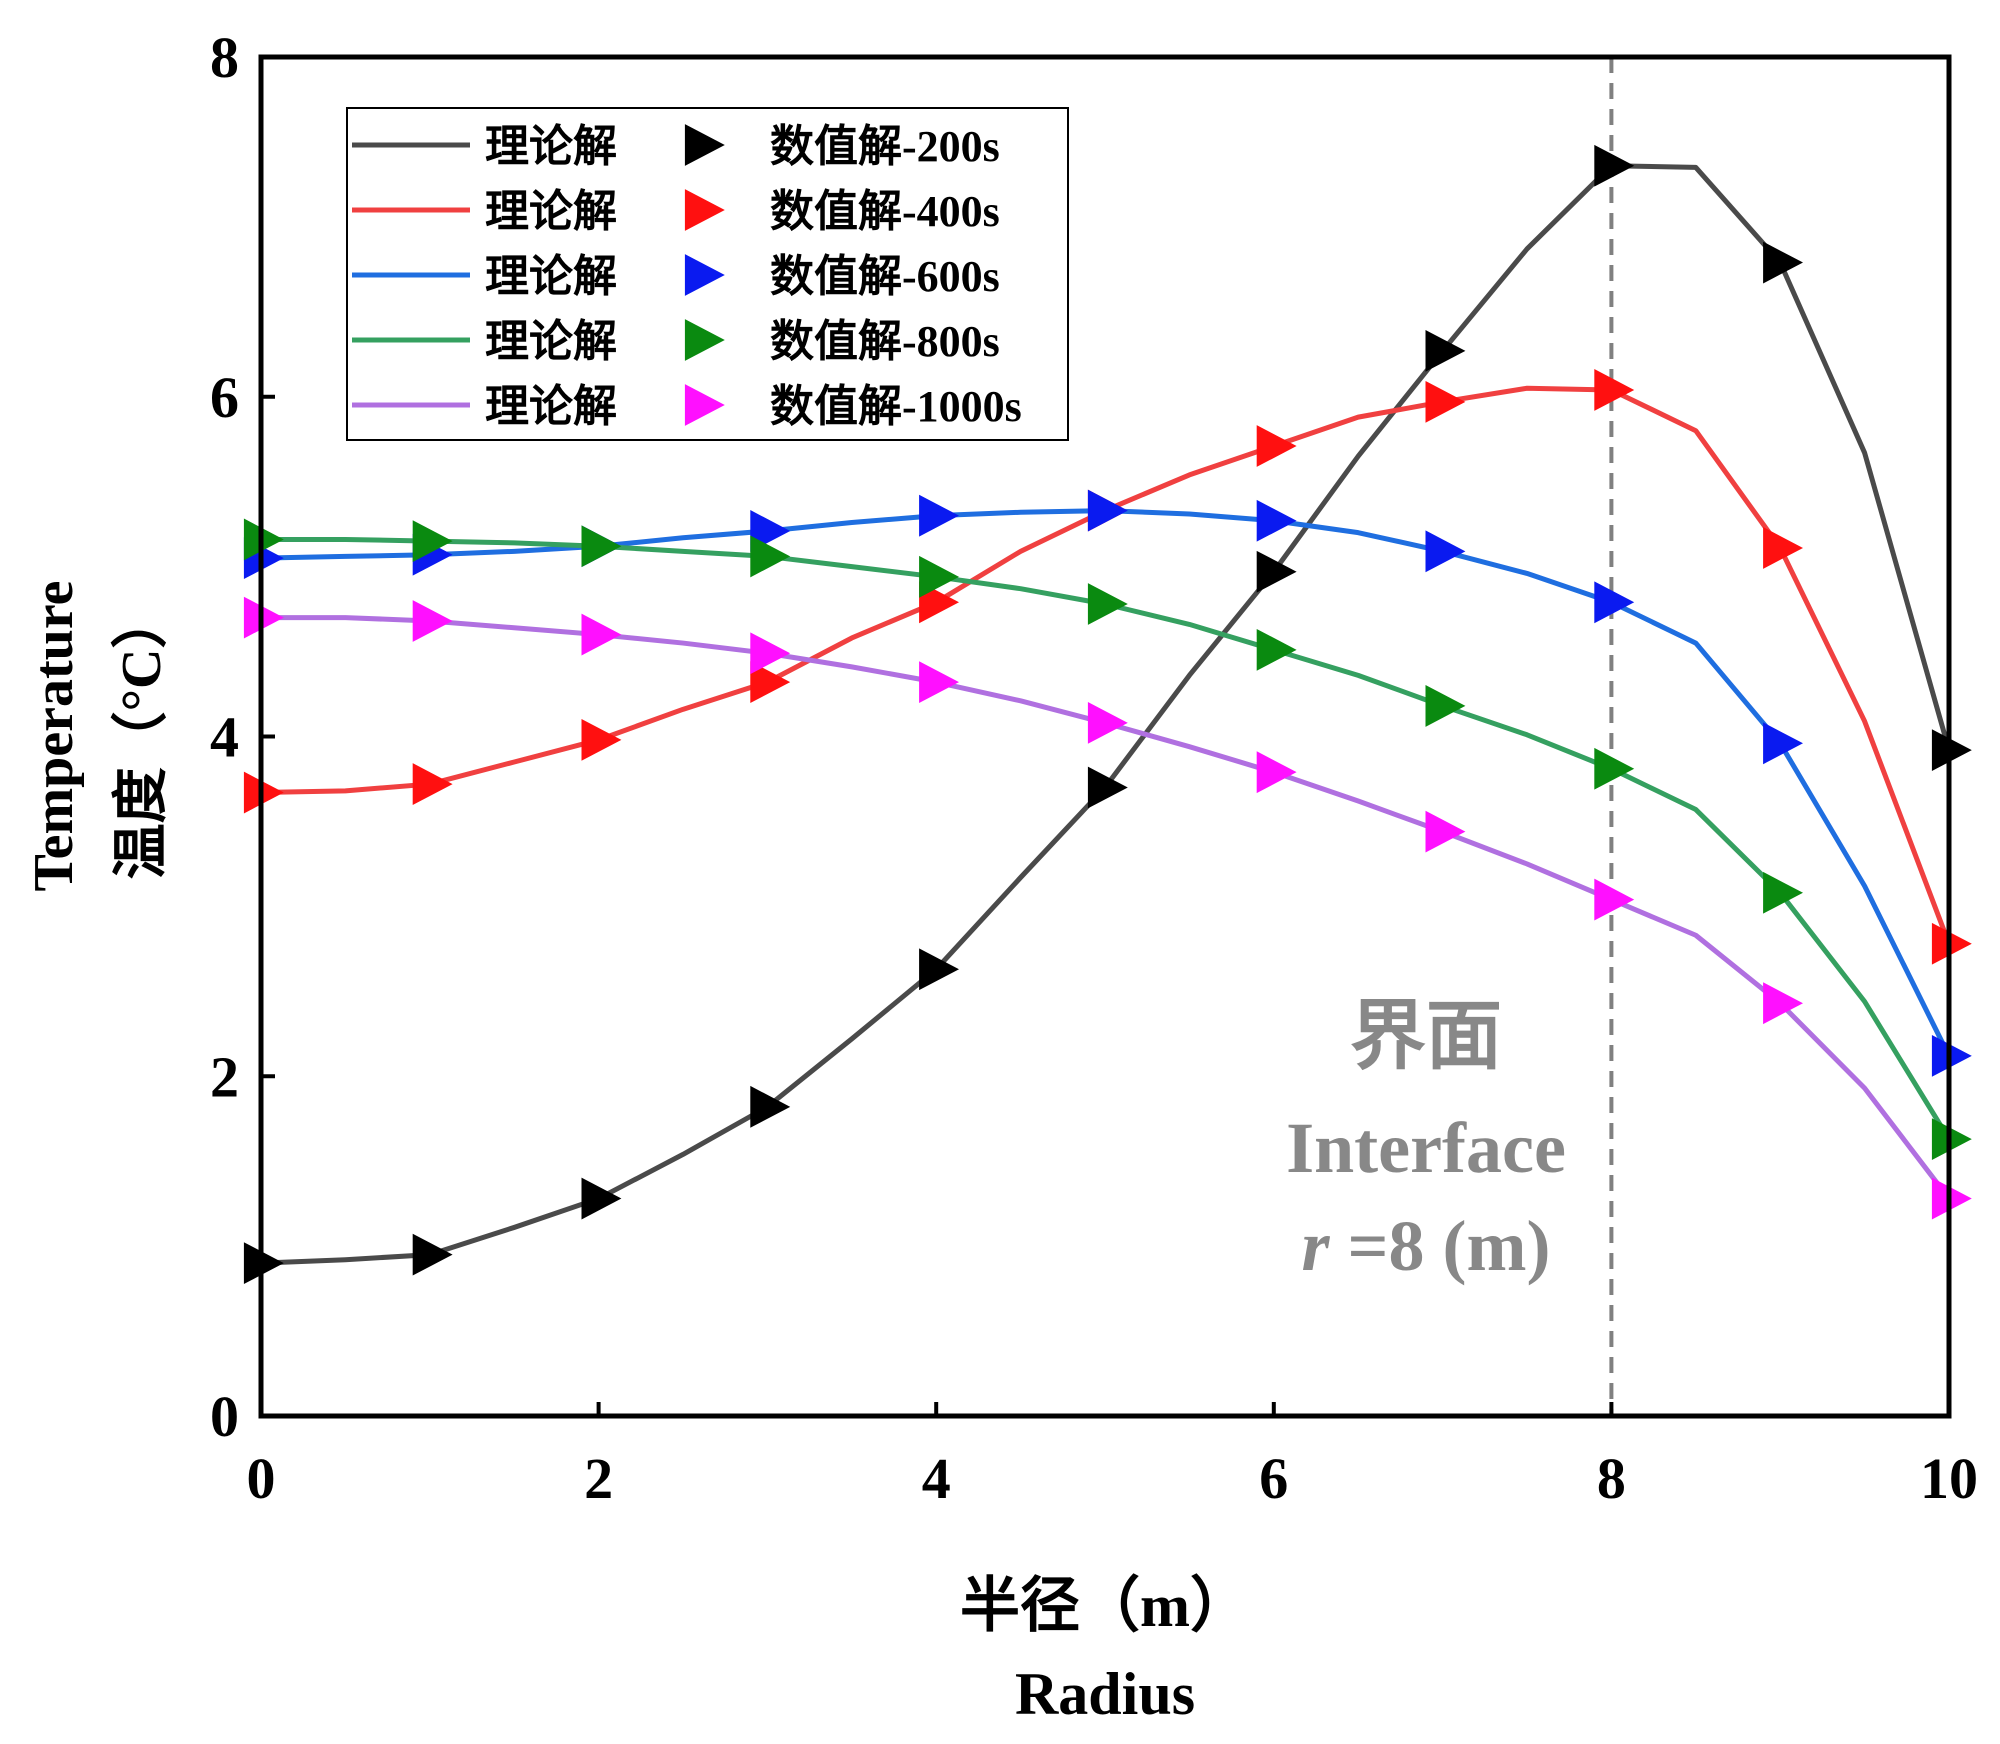 This screenshot has height=1744, width=2000. What do you see at coordinates (224, 57) in the screenshot?
I see `y-tick-label: 8` at bounding box center [224, 57].